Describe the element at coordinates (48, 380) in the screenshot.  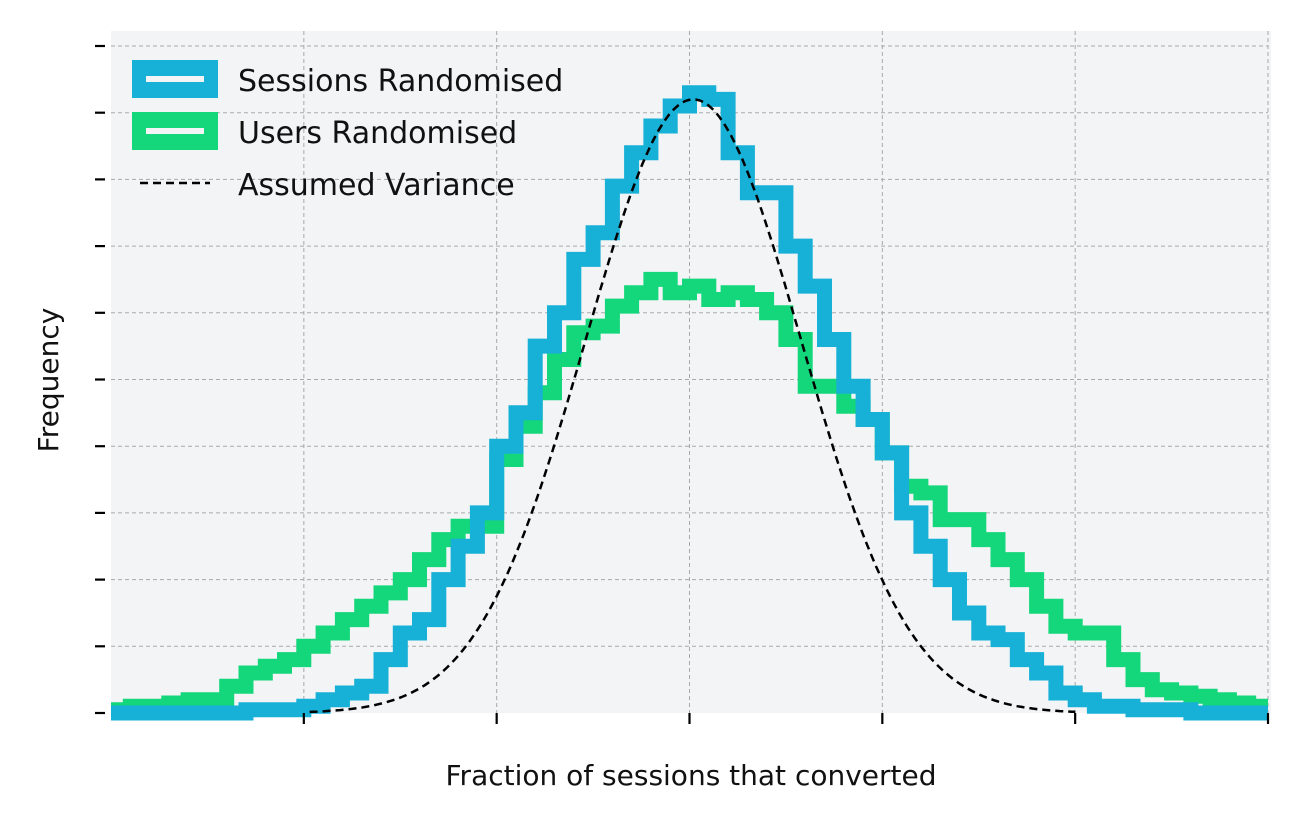
I see `y-axis-label: Frequency` at that location.